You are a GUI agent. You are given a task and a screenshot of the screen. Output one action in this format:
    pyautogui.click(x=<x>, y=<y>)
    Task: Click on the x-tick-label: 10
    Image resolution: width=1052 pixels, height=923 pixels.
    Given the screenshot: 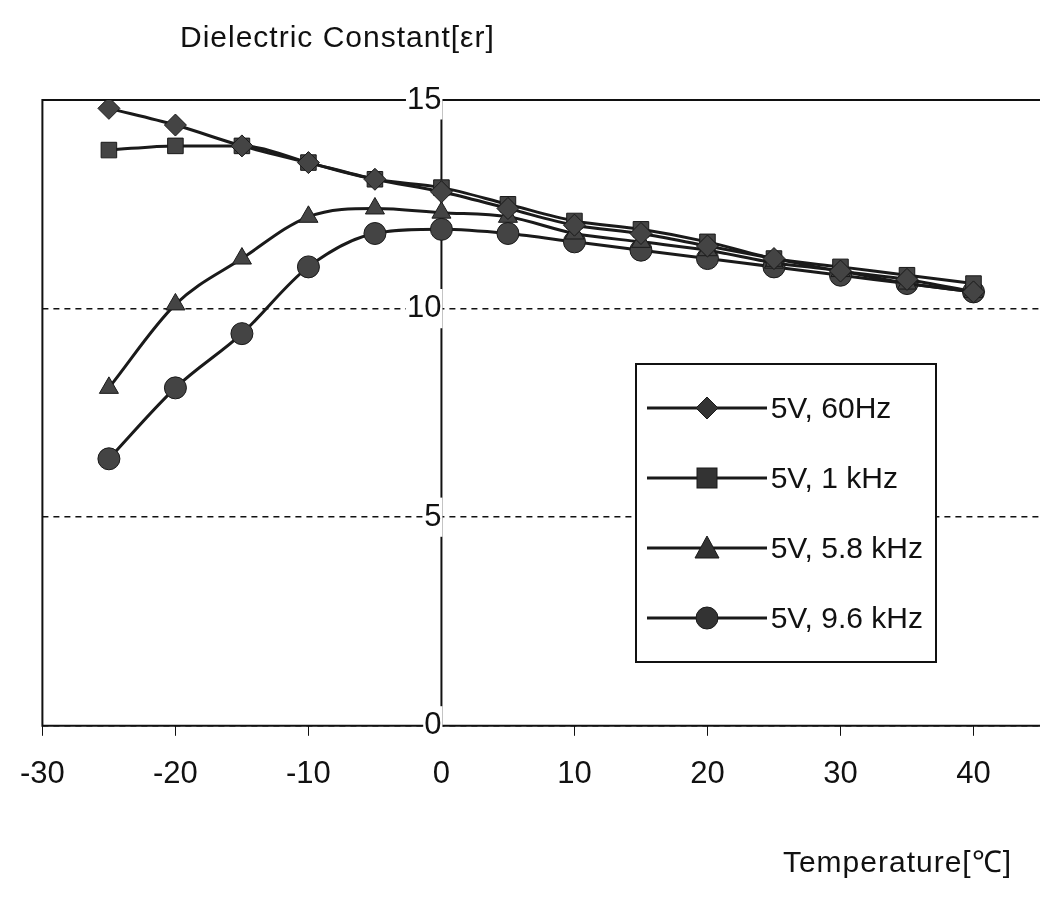 What is the action you would take?
    pyautogui.click(x=574, y=772)
    